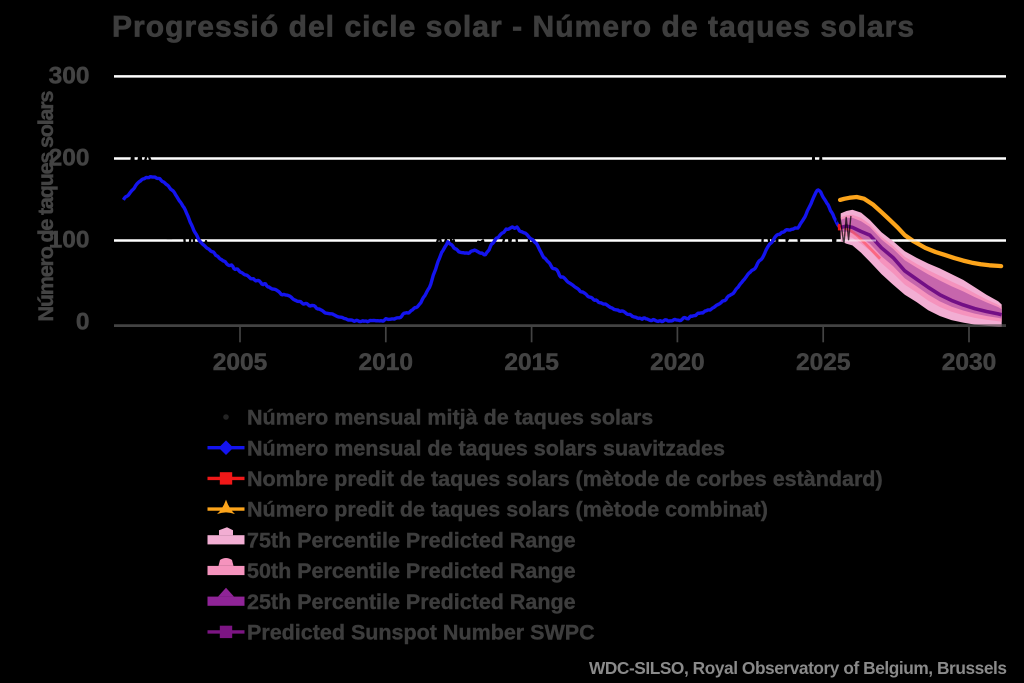  I want to click on svg-text:25th Percentile Predicted Rang: 25th Percentile Predicted Range, so click(411, 602).